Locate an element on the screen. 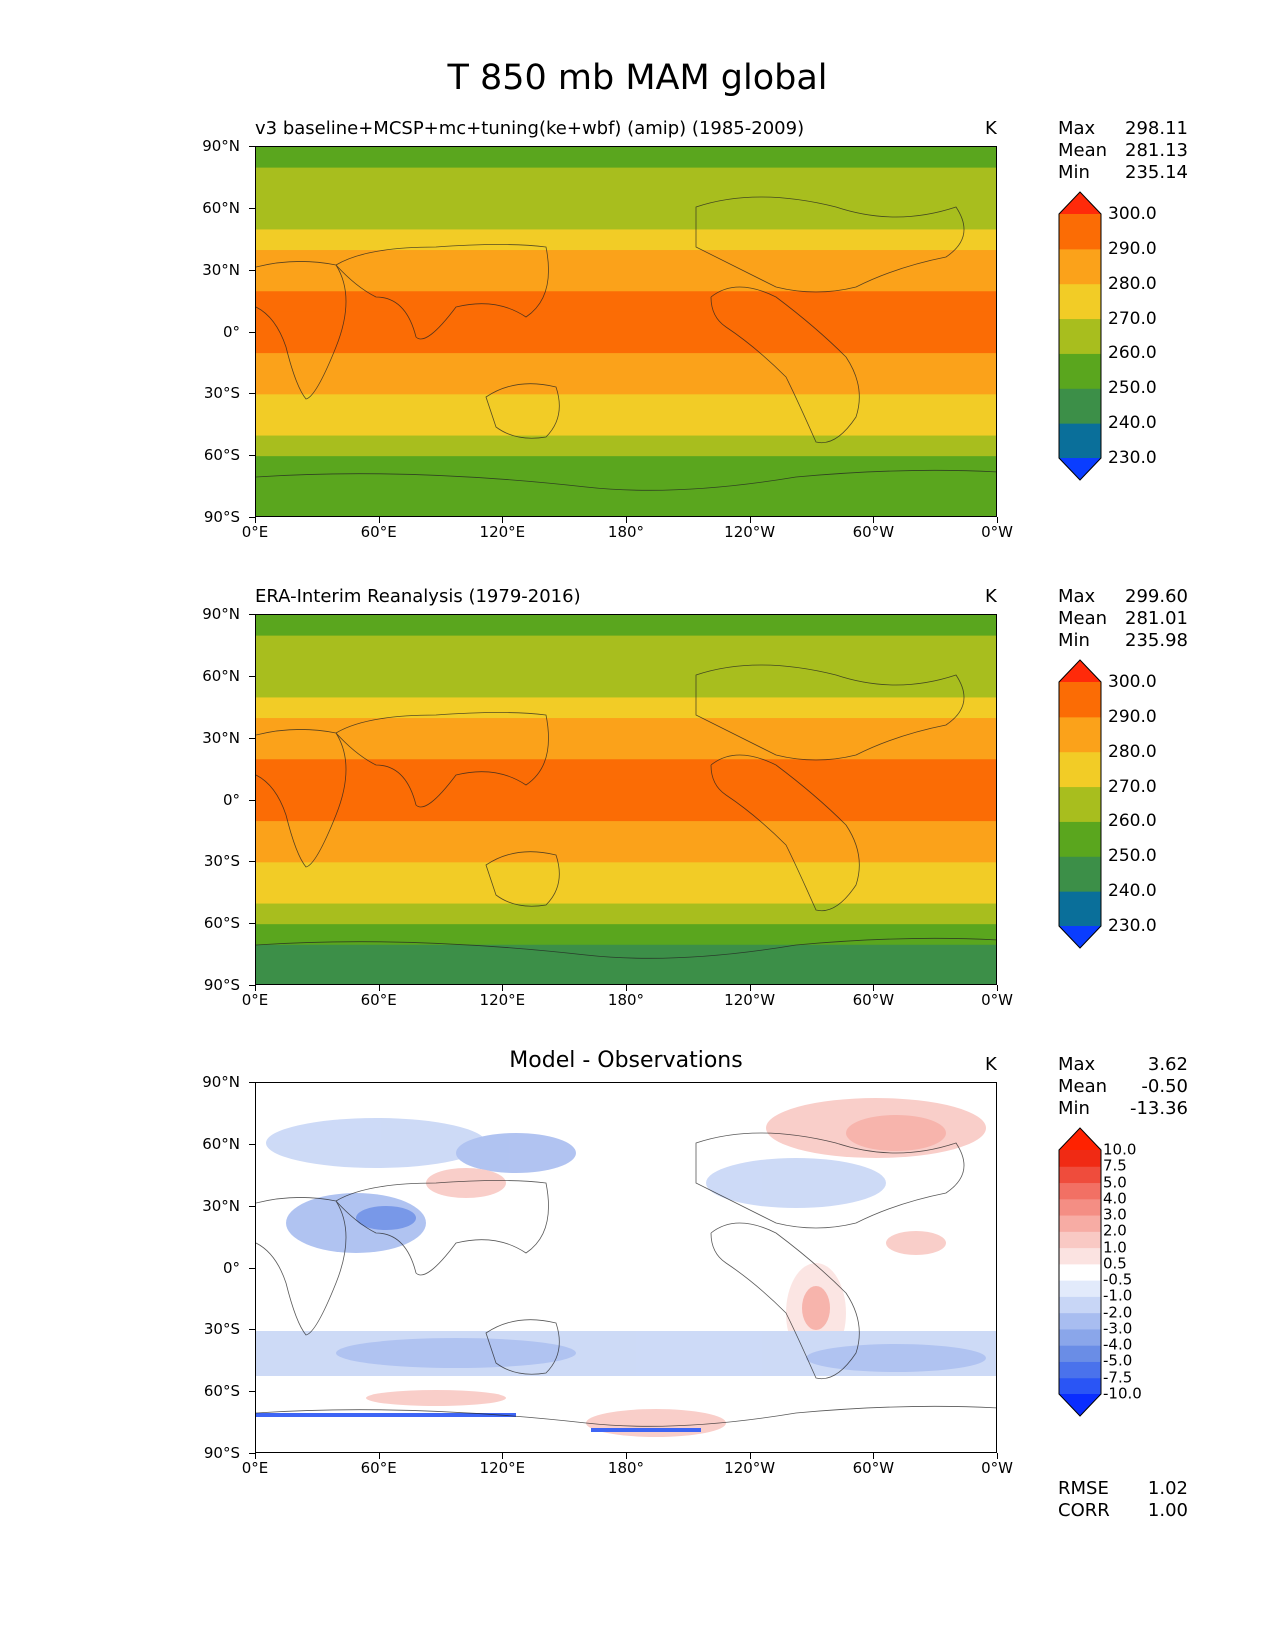  colorbar-label: 300.0 is located at coordinates (1132, 682).